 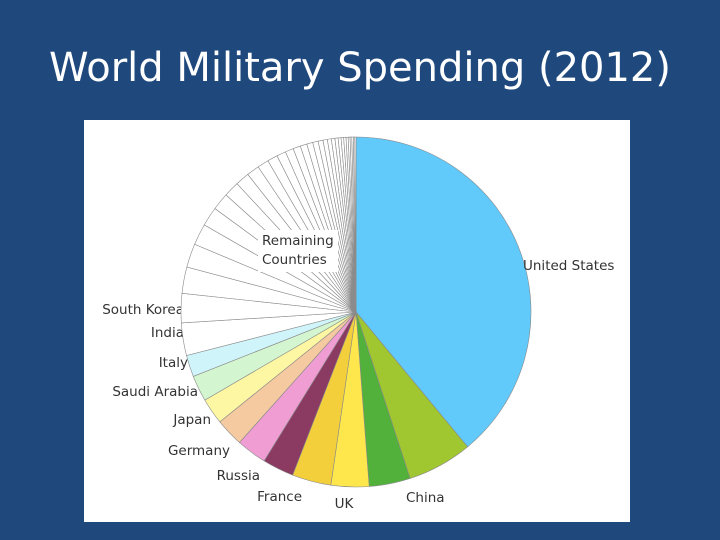 I want to click on slice-label-remaining-countries: Remaining Countries, so click(x=298, y=250).